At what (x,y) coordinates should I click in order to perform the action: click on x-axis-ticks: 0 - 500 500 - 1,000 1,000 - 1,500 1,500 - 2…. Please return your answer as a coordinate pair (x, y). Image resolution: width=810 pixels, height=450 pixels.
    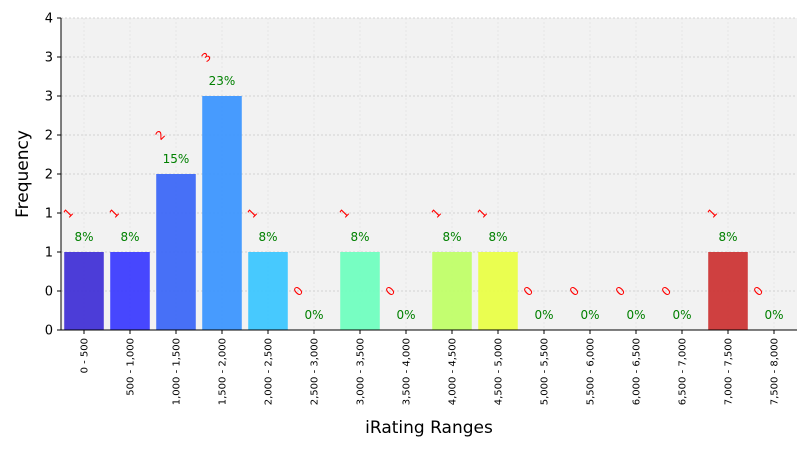
    Looking at the image, I should click on (430, 367).